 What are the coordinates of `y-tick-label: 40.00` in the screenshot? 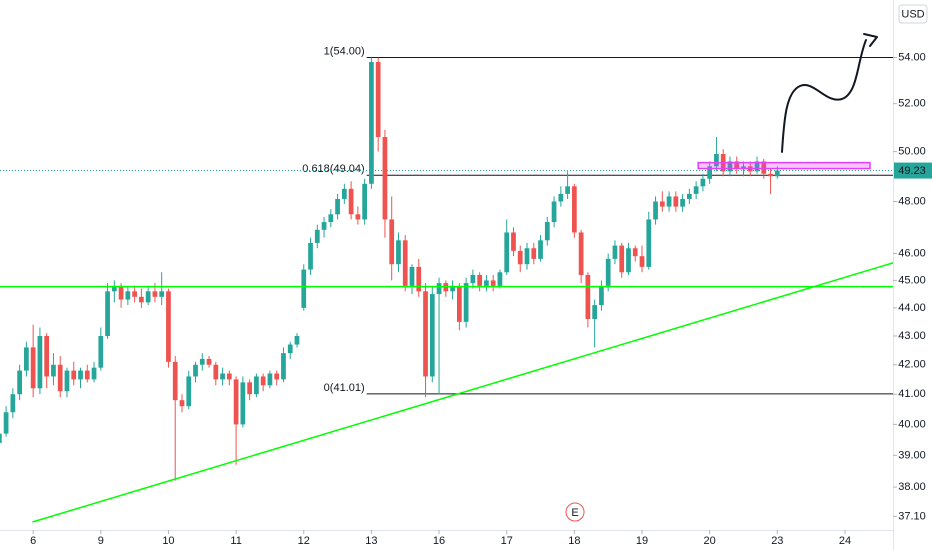 It's located at (912, 424).